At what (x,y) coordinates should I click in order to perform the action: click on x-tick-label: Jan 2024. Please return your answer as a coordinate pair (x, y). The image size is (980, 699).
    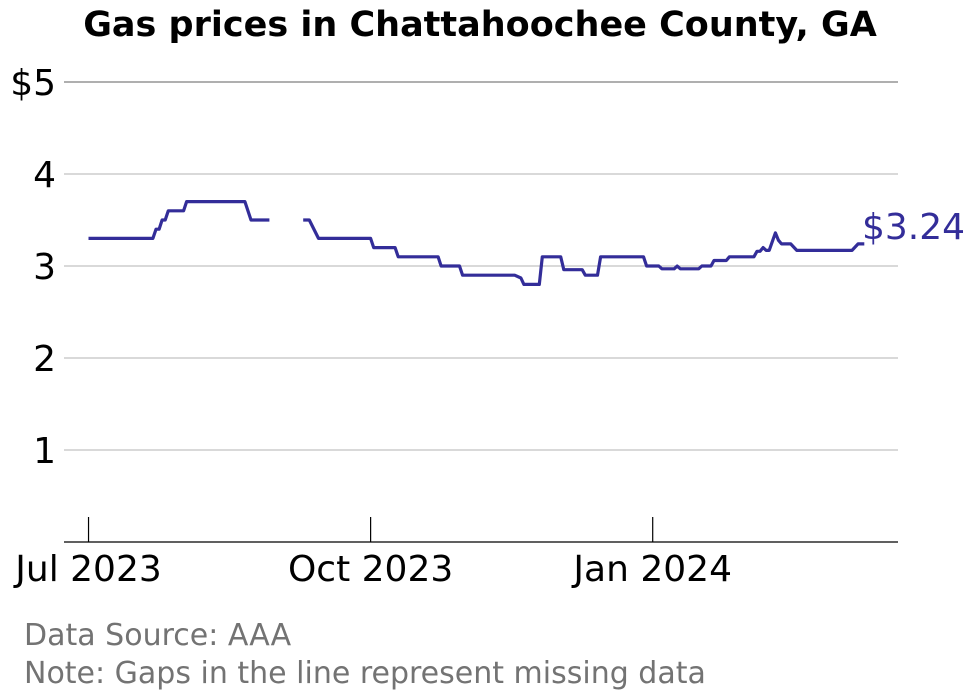
    Looking at the image, I should click on (651, 569).